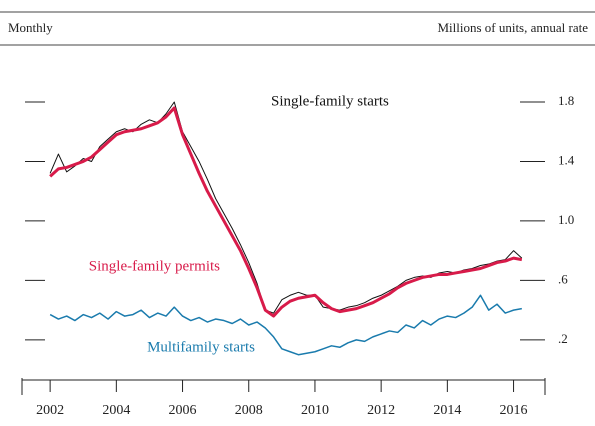 Image resolution: width=595 pixels, height=426 pixels. I want to click on y-tick-label: 1.8, so click(566, 100).